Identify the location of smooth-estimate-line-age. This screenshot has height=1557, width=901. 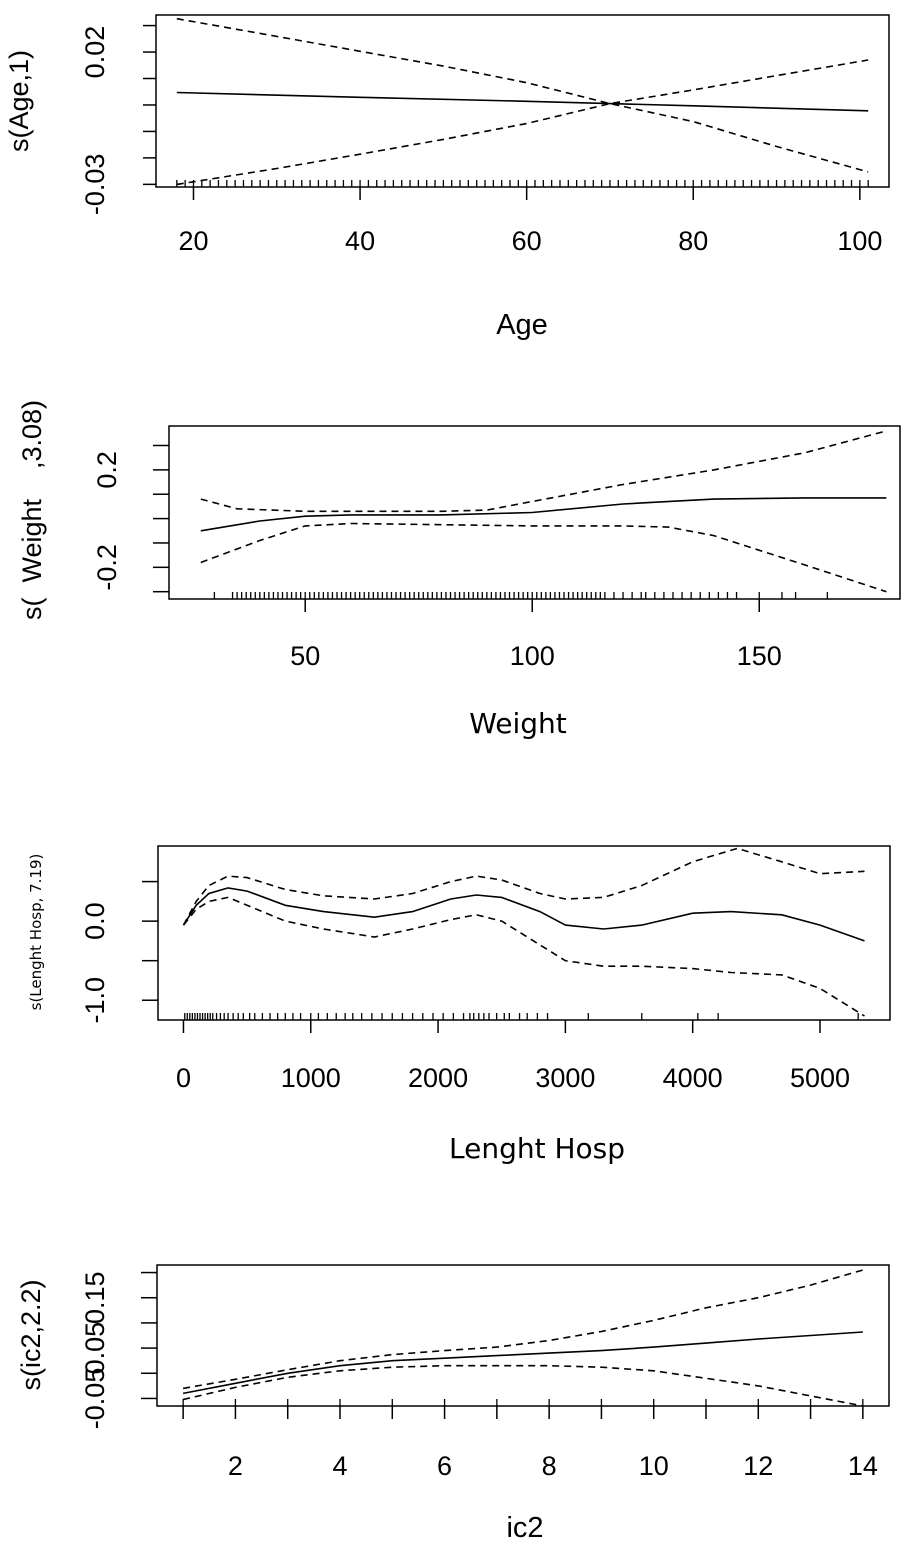
(522, 101).